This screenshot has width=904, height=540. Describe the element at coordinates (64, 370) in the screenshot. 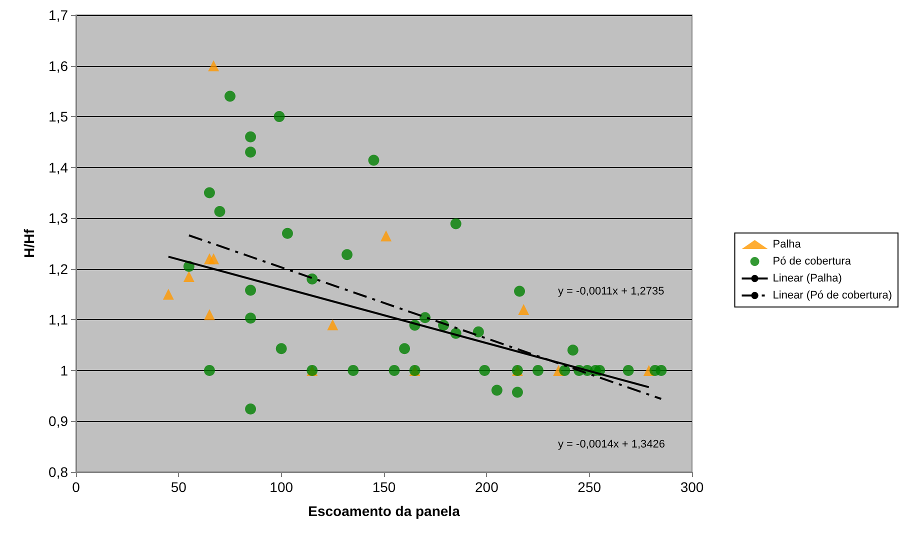

I see `y-tick-label: 1` at that location.